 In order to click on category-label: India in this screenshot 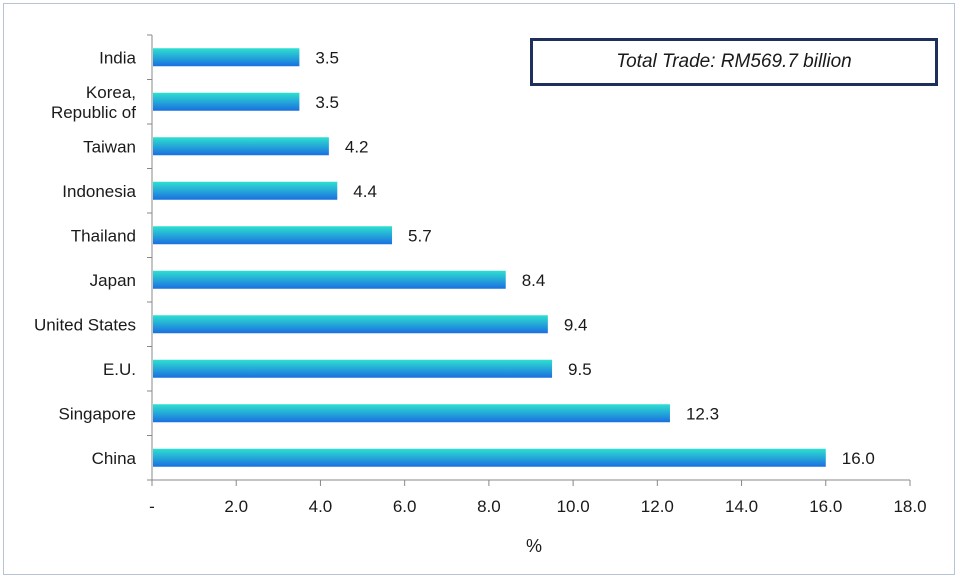, I will do `click(117, 57)`.